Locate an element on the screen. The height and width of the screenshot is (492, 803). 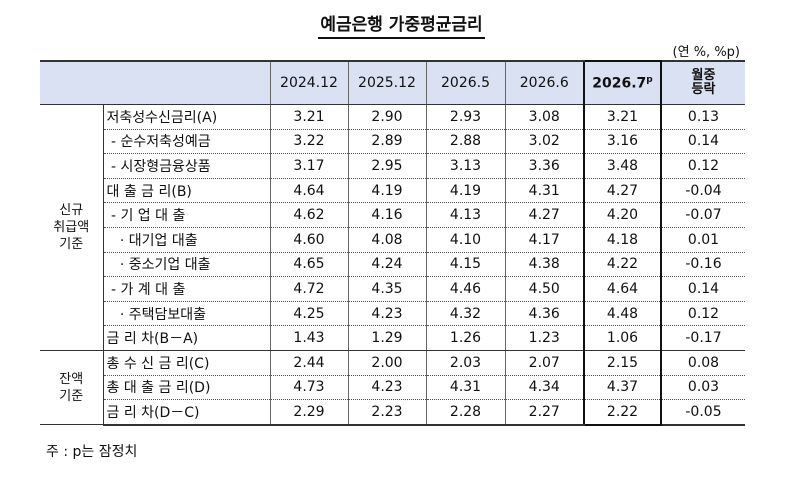
title-text: 예금은행 가중평균금리 is located at coordinates (401, 27).